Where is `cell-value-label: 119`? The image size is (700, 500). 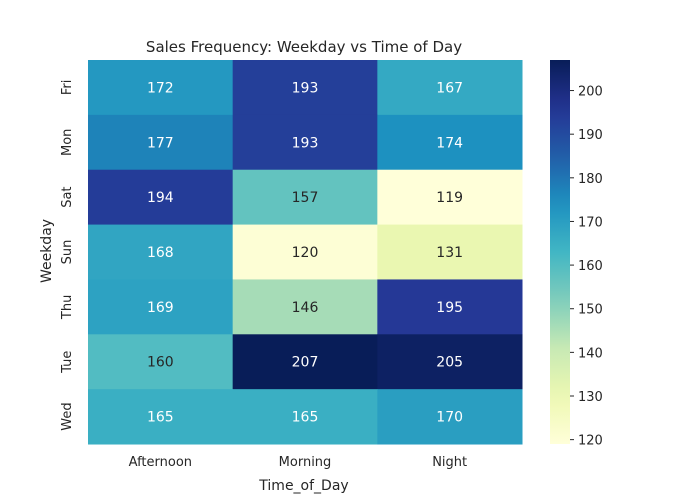 cell-value-label: 119 is located at coordinates (449, 198).